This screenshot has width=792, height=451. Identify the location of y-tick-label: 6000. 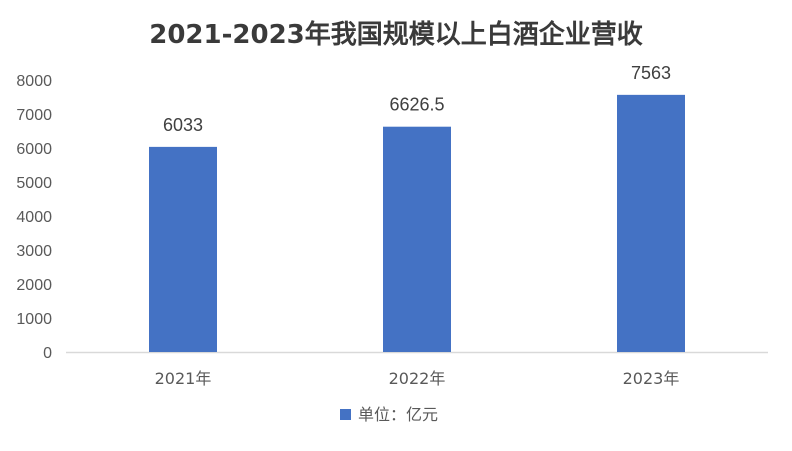
(34, 149).